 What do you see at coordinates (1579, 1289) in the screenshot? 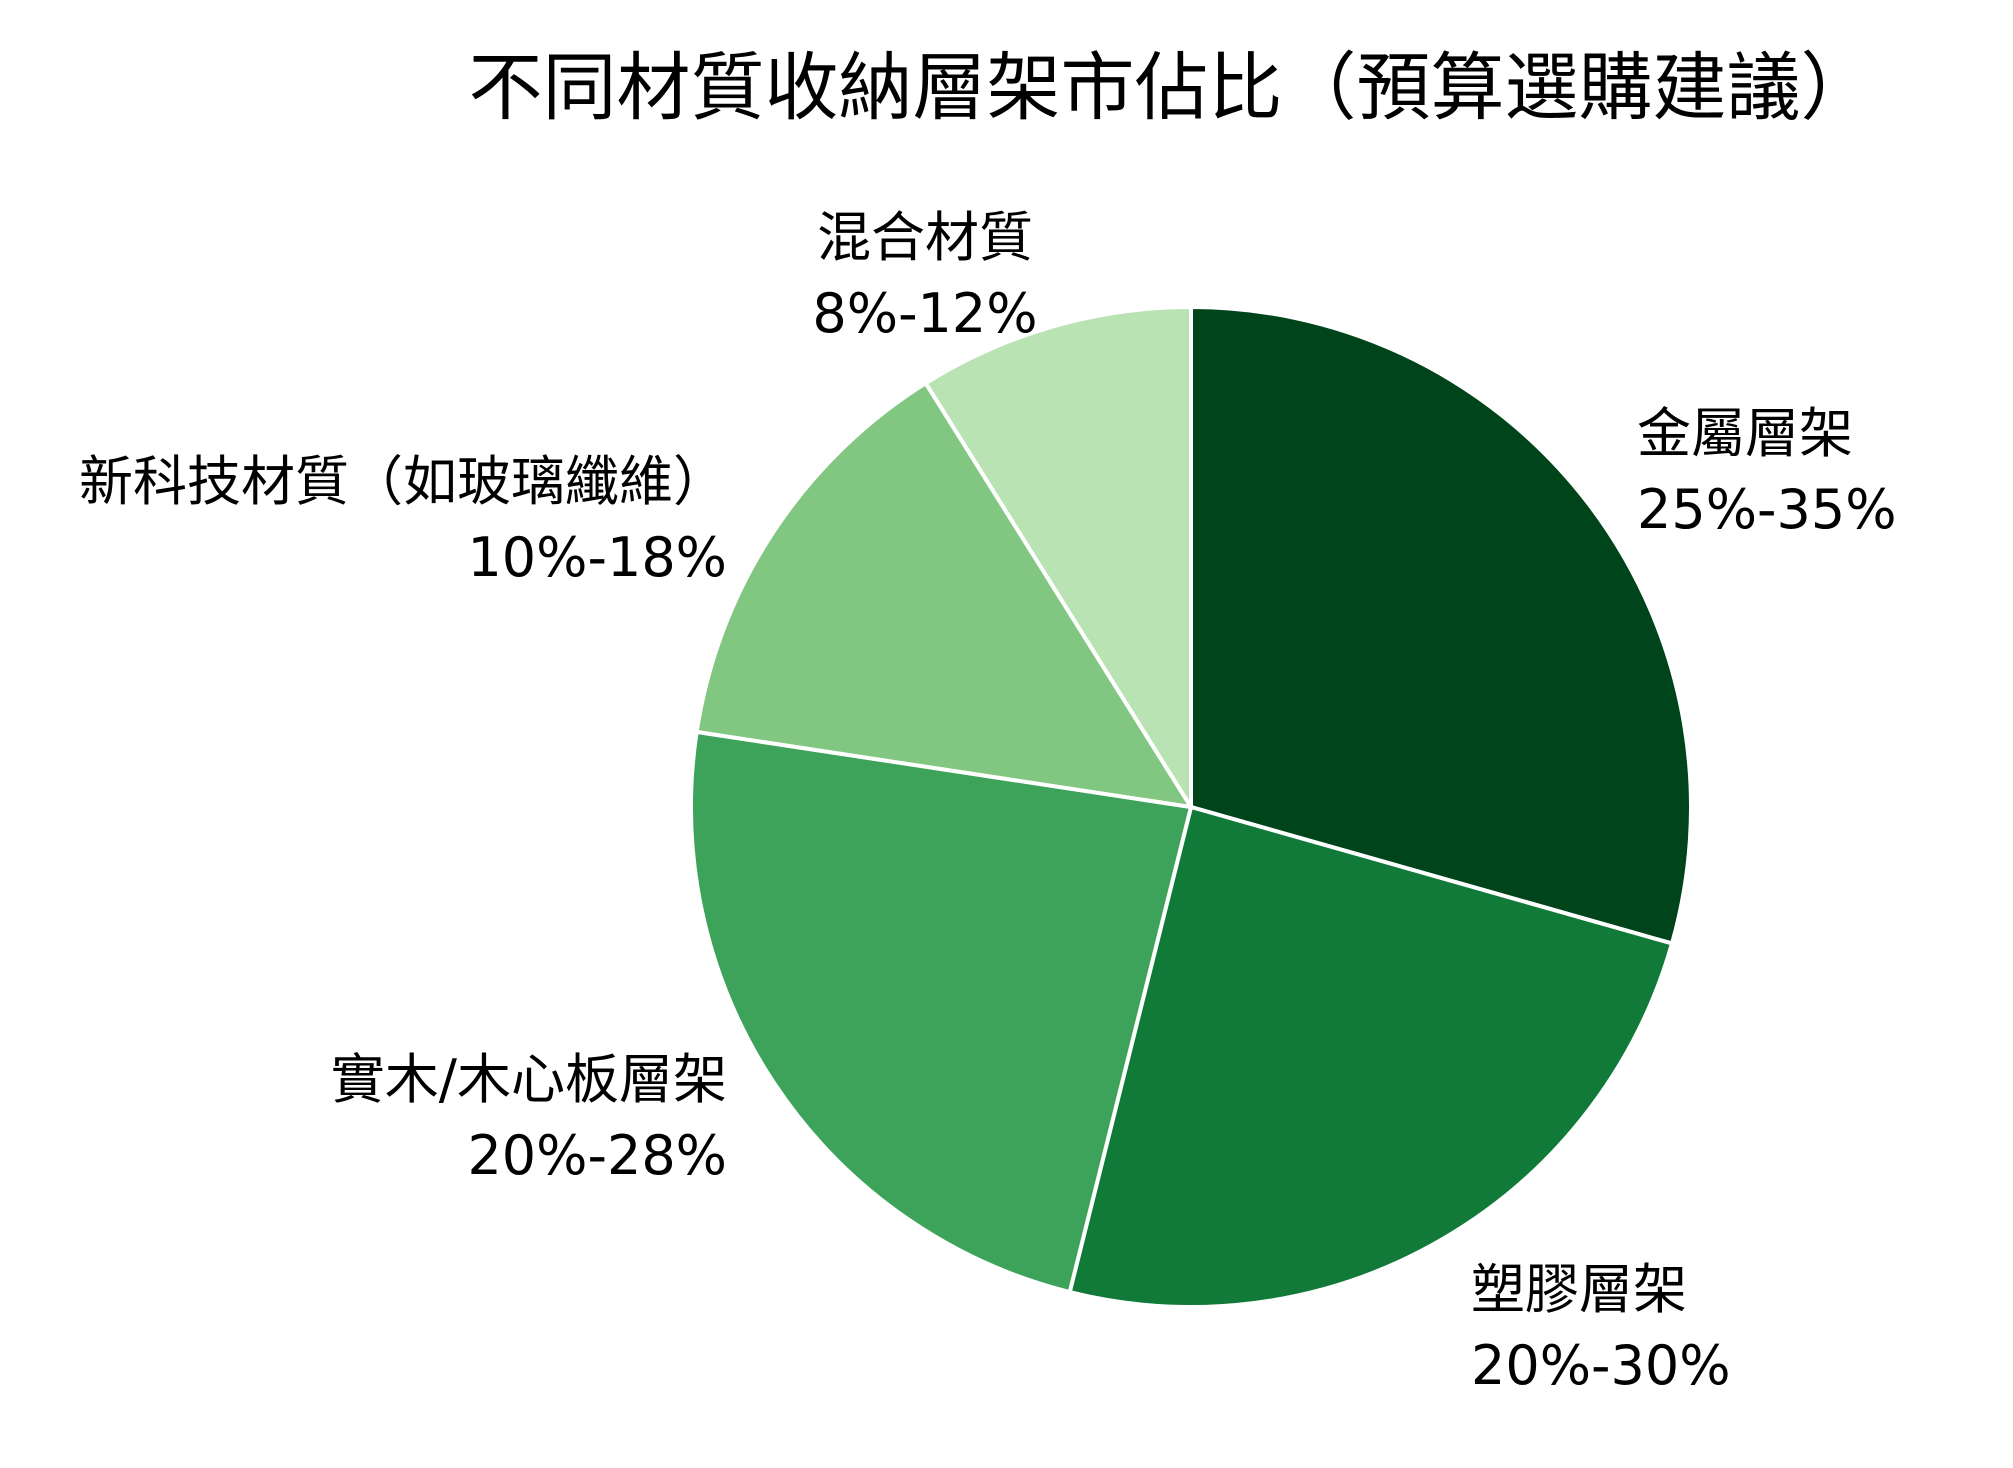
I see `slice-name: 塑膠層架` at bounding box center [1579, 1289].